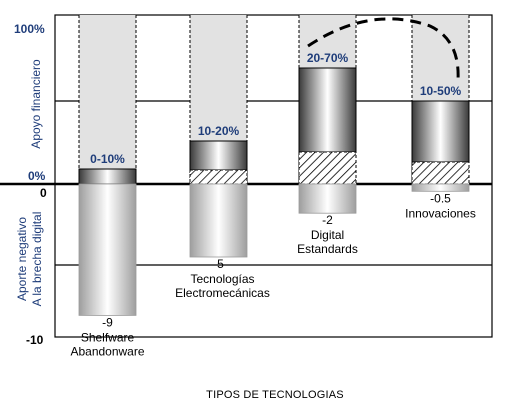  I want to click on cat-4-financial-bar, so click(440, 131).